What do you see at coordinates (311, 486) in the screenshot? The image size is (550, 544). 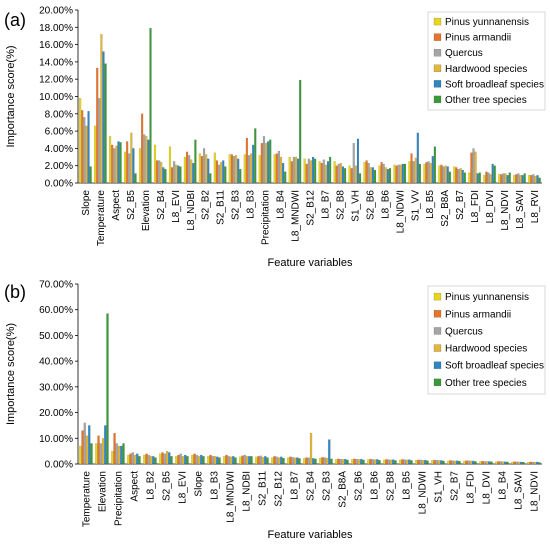 I see `x-tick-label: S2_B4` at bounding box center [311, 486].